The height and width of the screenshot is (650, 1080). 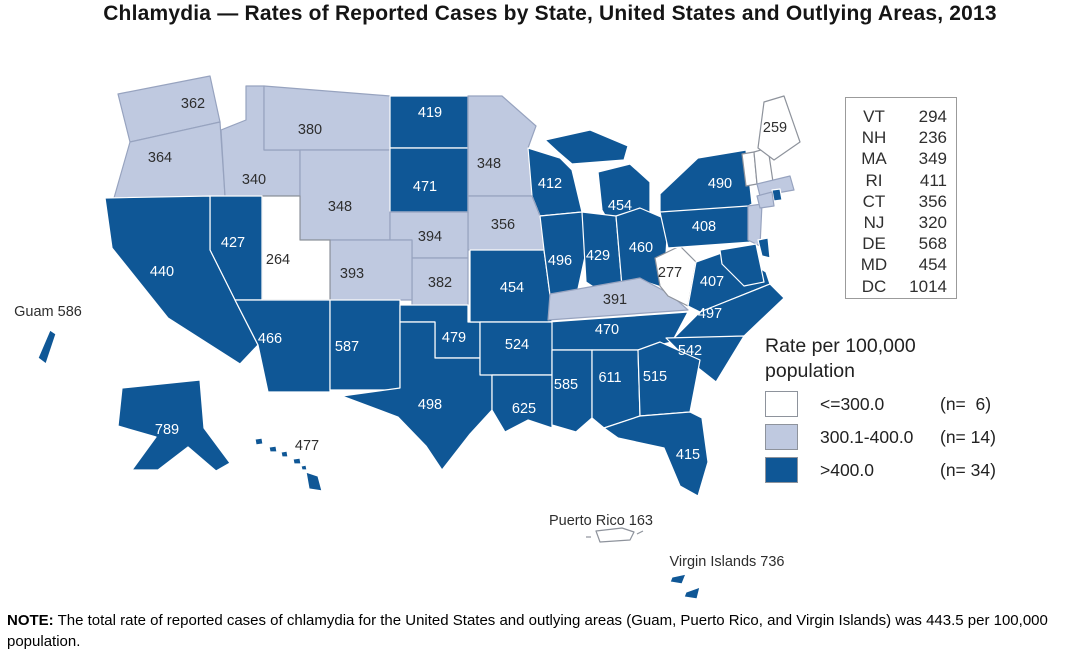 I want to click on state-value-wy: 348, so click(x=340, y=206).